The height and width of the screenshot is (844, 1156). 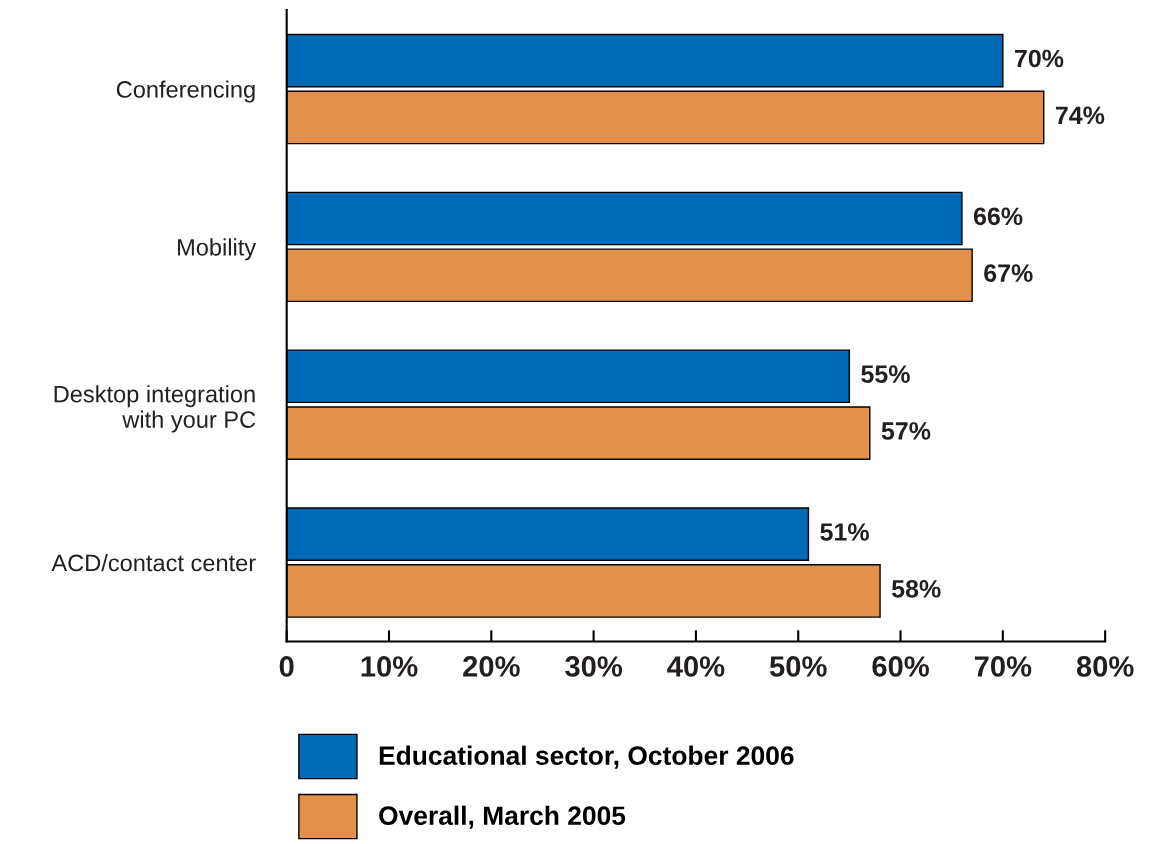 What do you see at coordinates (491, 666) in the screenshot?
I see `x-tick-label: 20%` at bounding box center [491, 666].